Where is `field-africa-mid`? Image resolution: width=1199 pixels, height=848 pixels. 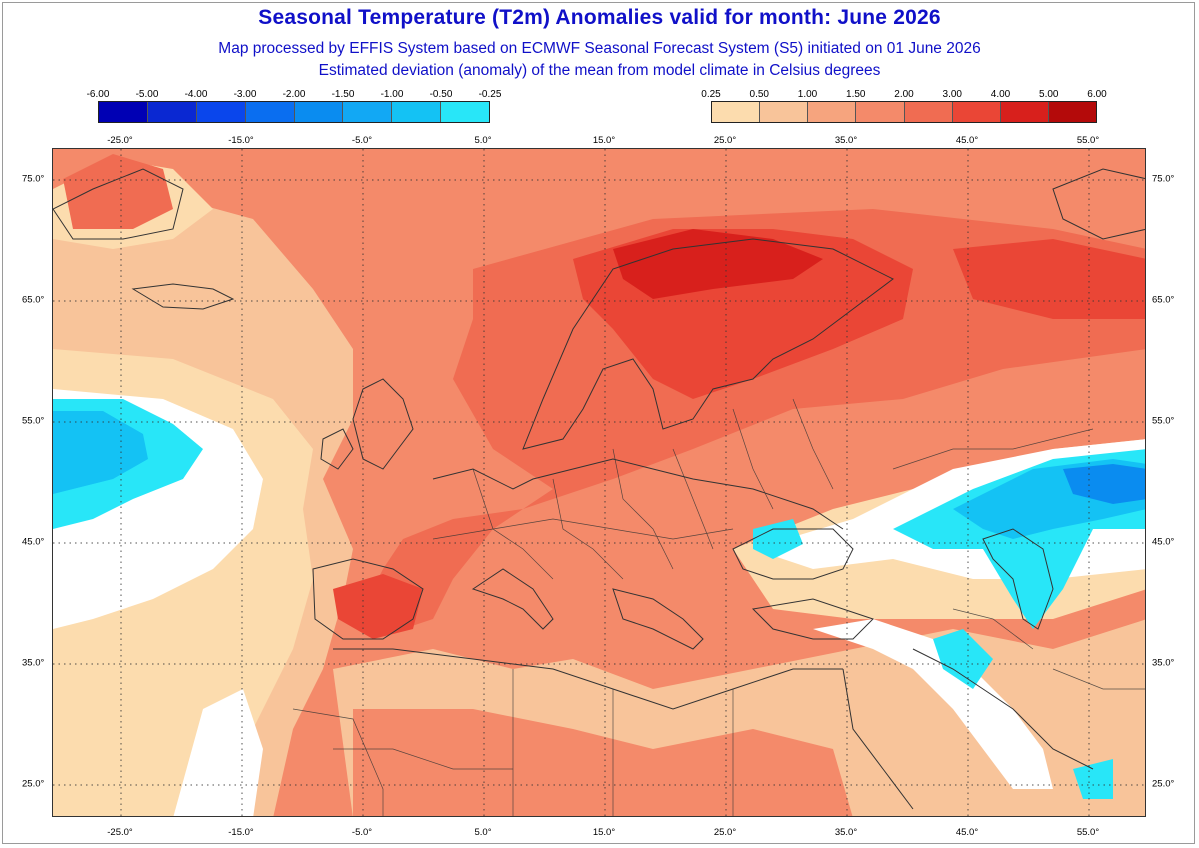
field-africa-mid is located at coordinates (603, 762).